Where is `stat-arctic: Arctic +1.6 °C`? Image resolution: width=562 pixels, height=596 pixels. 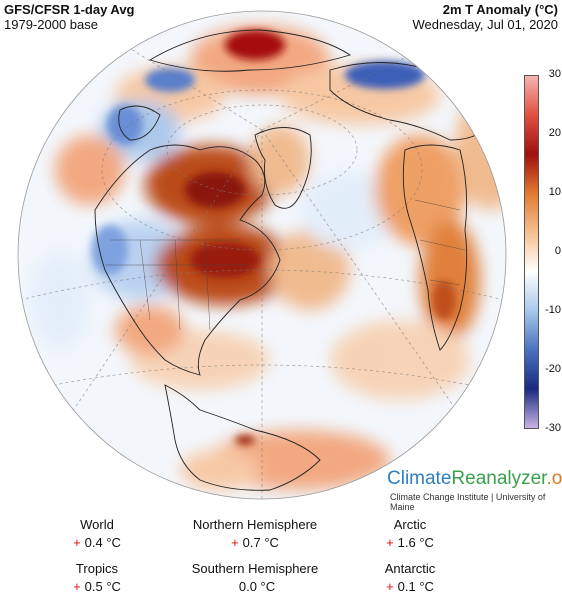
stat-arctic: Arctic +1.6 °C is located at coordinates (410, 534).